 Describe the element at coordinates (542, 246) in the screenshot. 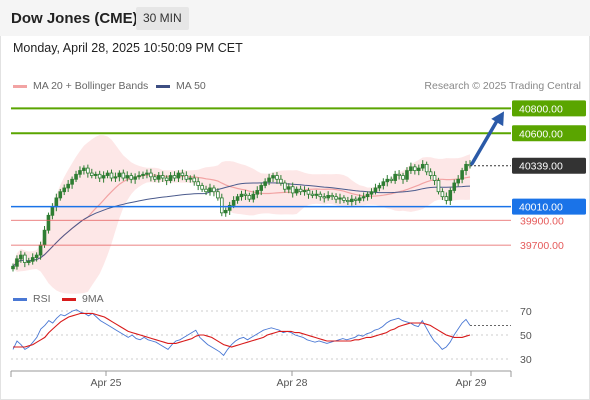

I see `level-label: 39700.00` at that location.